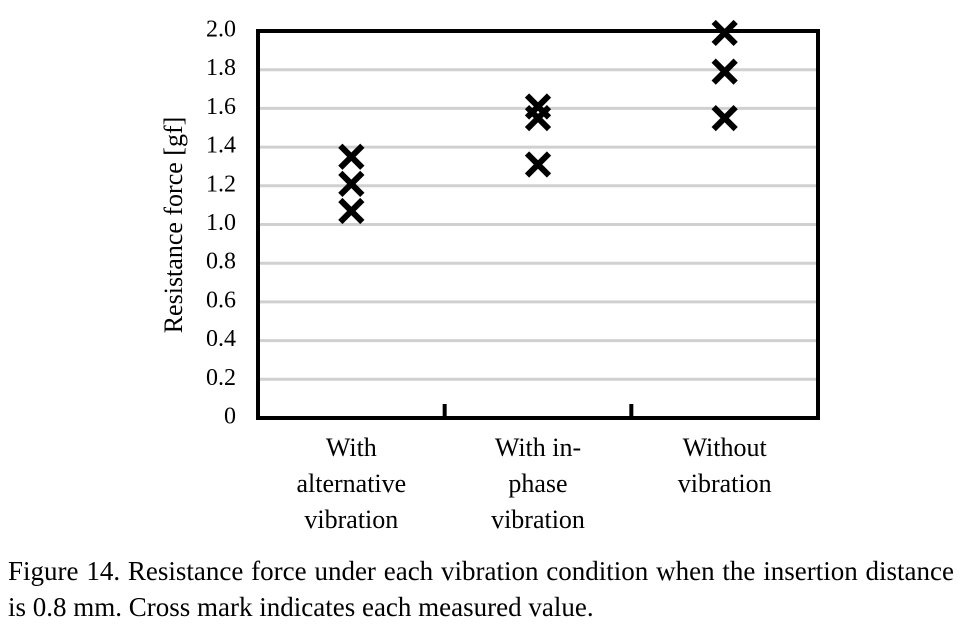 This screenshot has height=631, width=962. I want to click on y-tick-label: 1.2, so click(221, 184).